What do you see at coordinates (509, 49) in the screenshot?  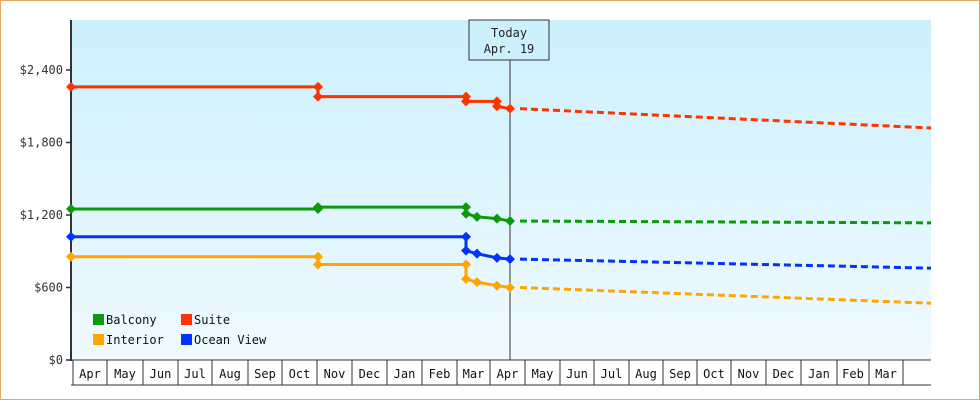 I see `today-date: Apr. 19` at bounding box center [509, 49].